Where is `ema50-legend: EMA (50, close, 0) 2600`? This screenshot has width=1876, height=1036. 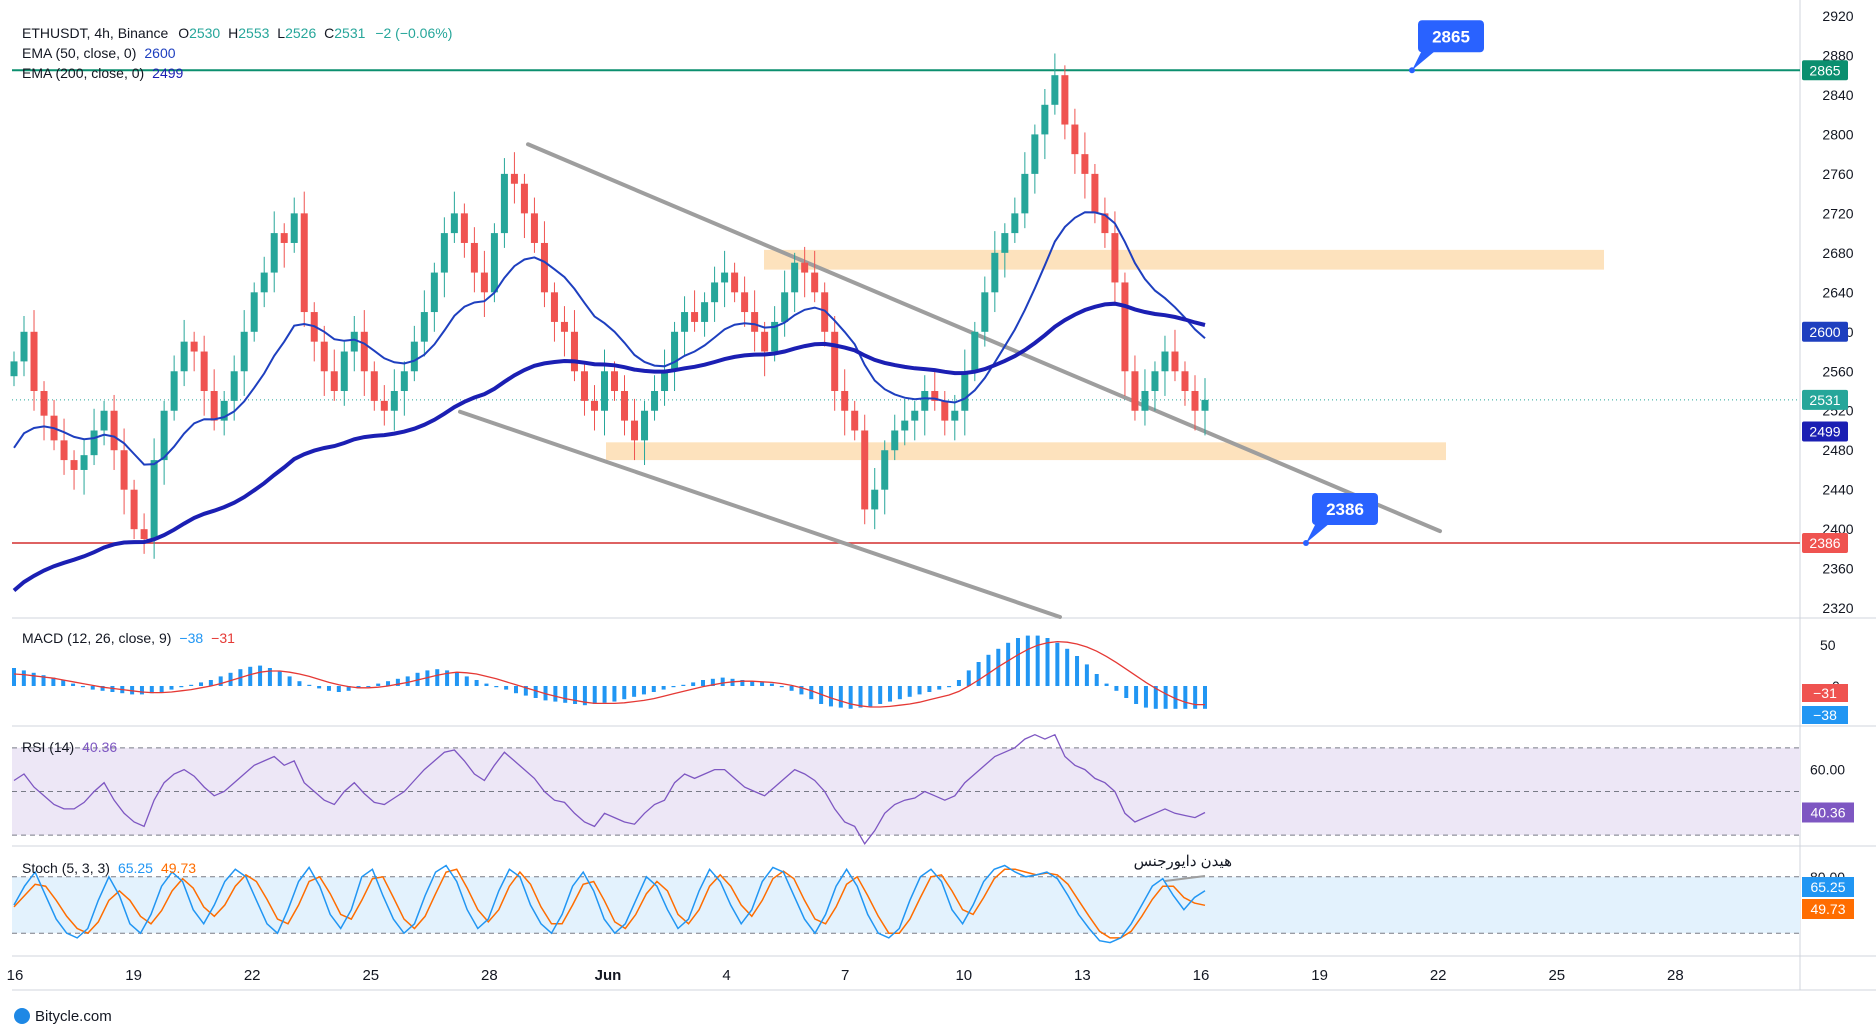
ema50-legend: EMA (50, close, 0) 2600 is located at coordinates (99, 53).